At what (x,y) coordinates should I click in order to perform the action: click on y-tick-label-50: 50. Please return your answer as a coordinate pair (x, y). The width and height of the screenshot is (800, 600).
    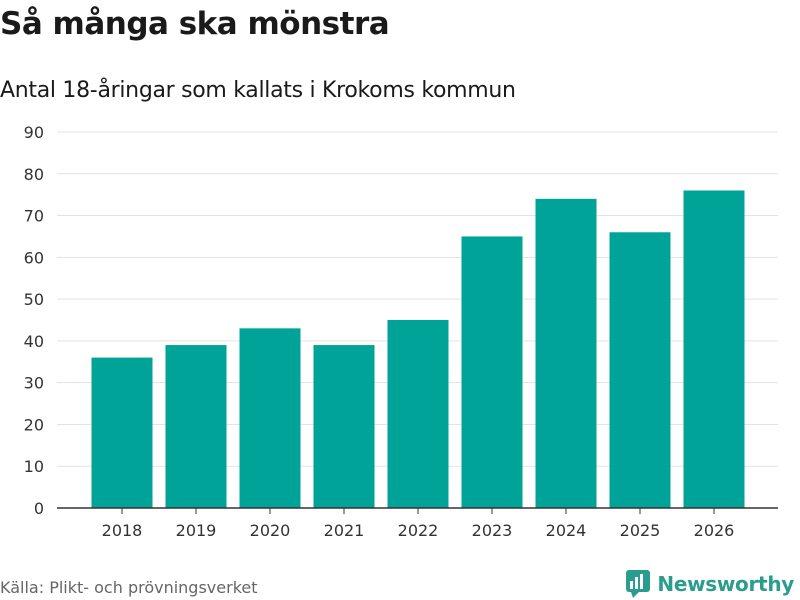
    Looking at the image, I should click on (34, 299).